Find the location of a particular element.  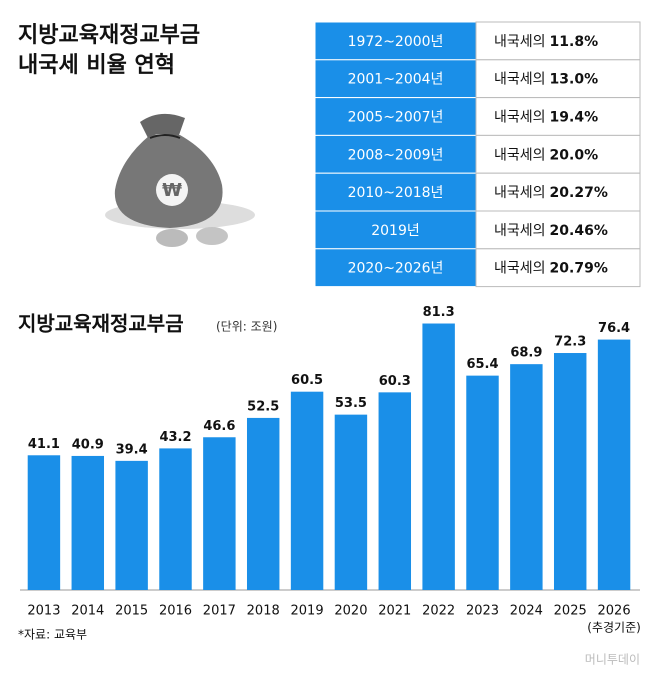

title-line: 지방교육재정교부금 is located at coordinates (109, 35).